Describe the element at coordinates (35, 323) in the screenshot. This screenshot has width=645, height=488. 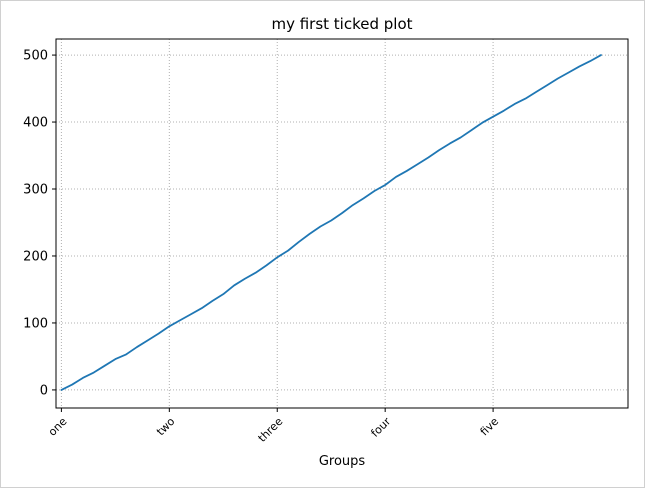
I see `y-tick-label: 100` at that location.